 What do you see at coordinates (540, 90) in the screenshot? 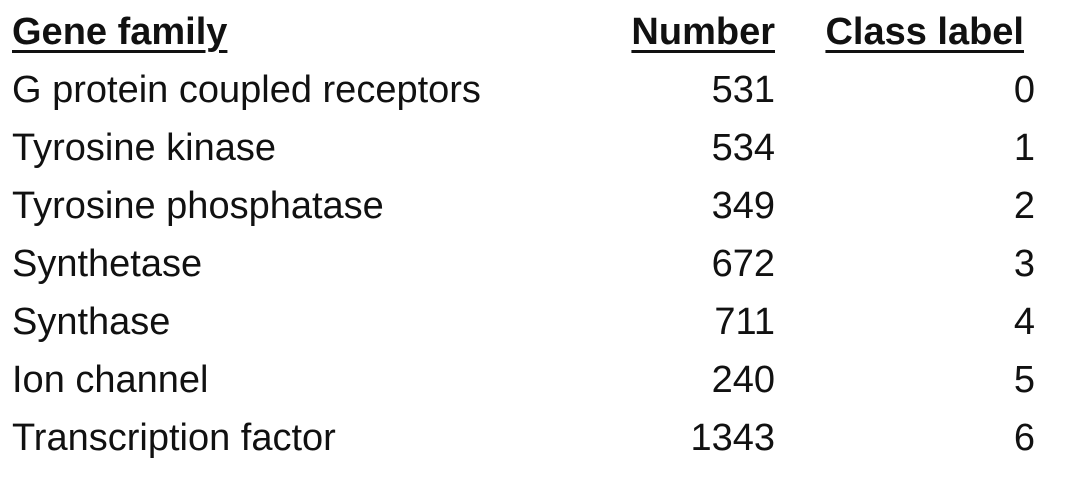
I see `table-row: G protein coupled receptors 531 0` at bounding box center [540, 90].